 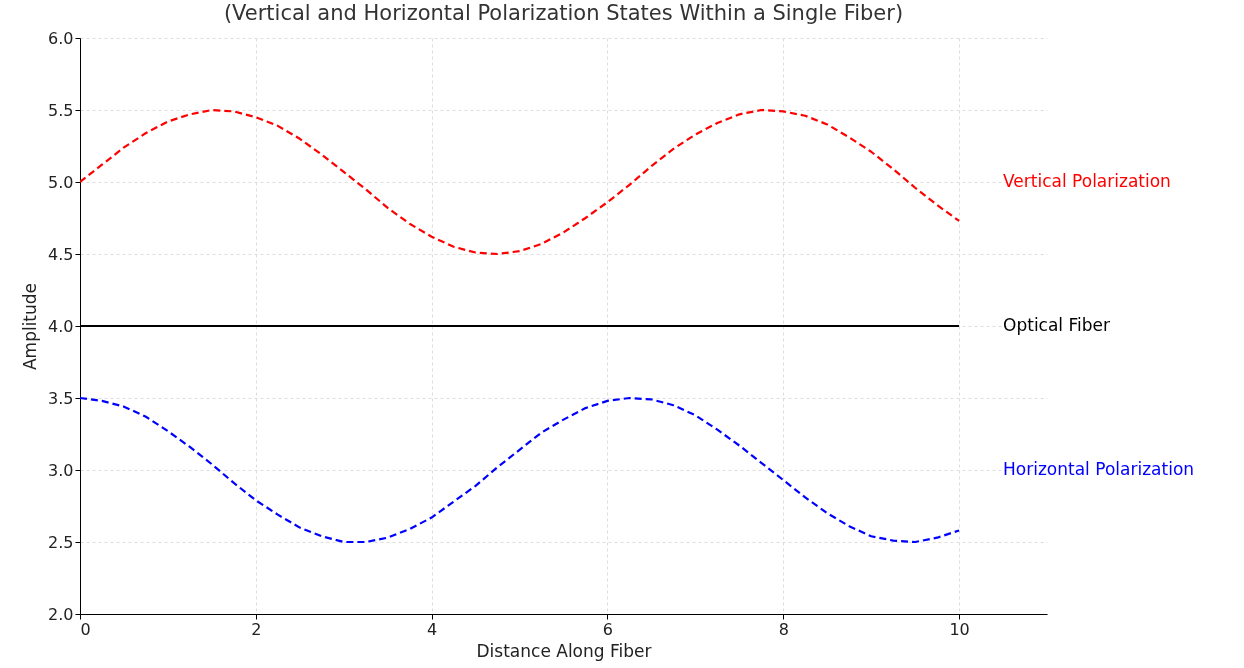 What do you see at coordinates (783, 629) in the screenshot?
I see `x-tick-label: 8` at bounding box center [783, 629].